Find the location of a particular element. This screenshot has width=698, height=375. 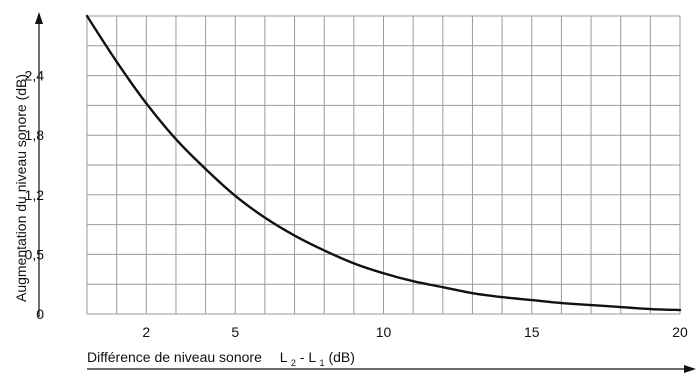

x-axis-arrow is located at coordinates (690, 369).